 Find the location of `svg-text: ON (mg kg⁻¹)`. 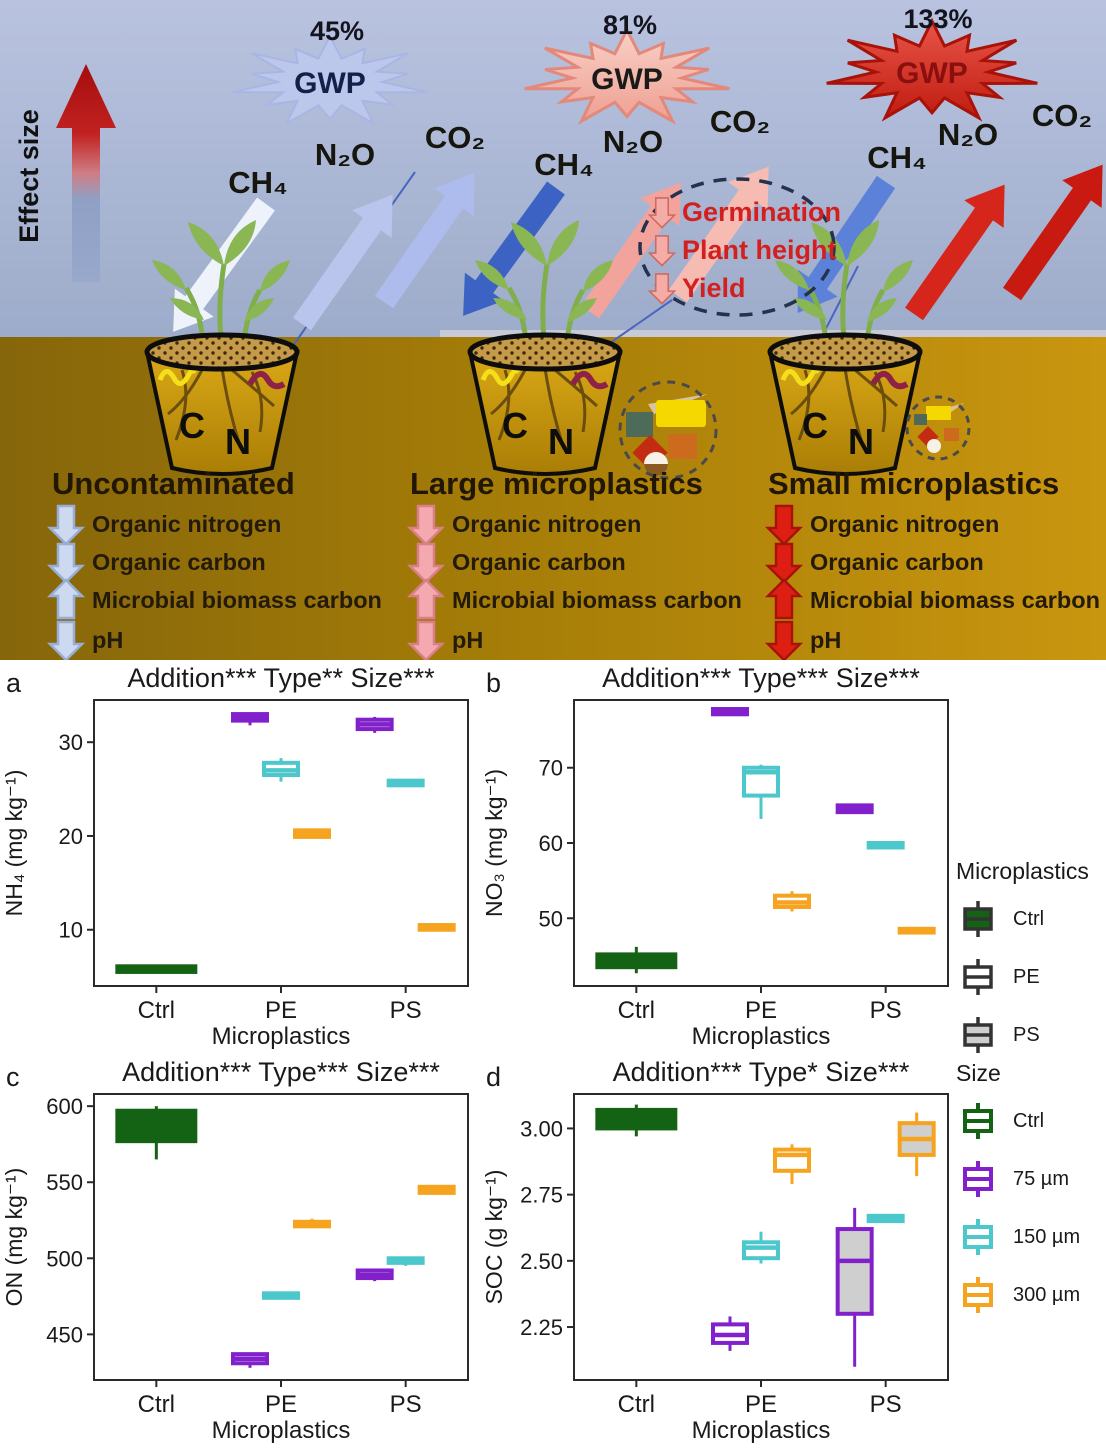

svg-text: ON (mg kg⁻¹) is located at coordinates (14, 1237).